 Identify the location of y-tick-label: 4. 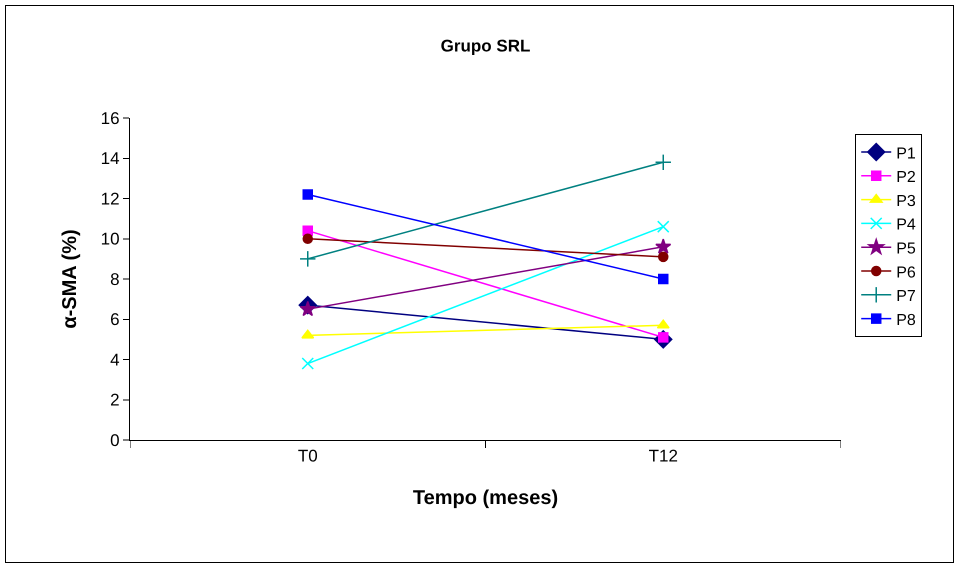
(115, 360).